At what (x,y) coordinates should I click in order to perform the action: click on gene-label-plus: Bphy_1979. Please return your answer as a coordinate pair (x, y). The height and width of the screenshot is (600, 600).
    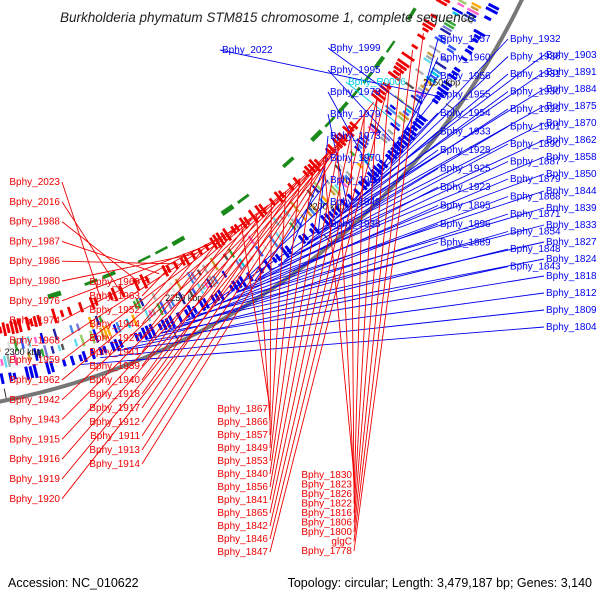
    Looking at the image, I should click on (355, 114).